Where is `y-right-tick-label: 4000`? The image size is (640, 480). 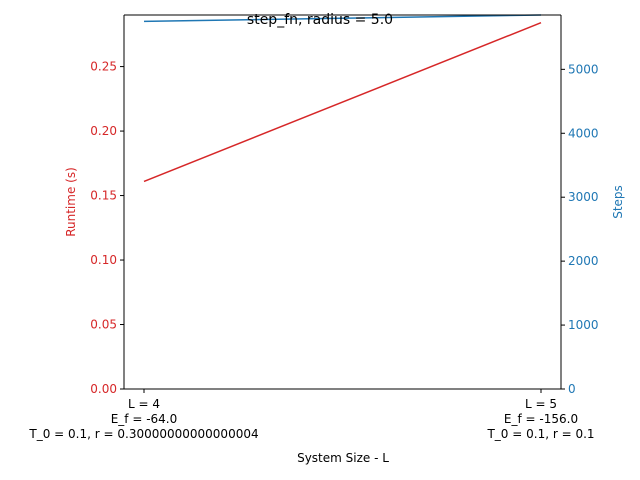 y-right-tick-label: 4000 is located at coordinates (583, 133).